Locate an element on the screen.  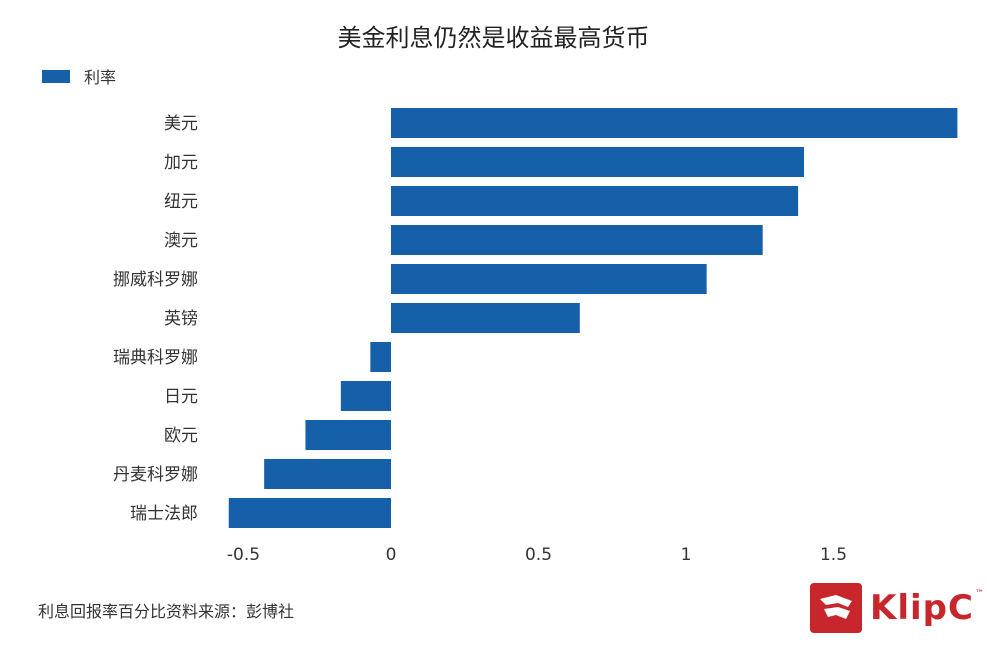
x-tick-label-1: 0 is located at coordinates (391, 555).